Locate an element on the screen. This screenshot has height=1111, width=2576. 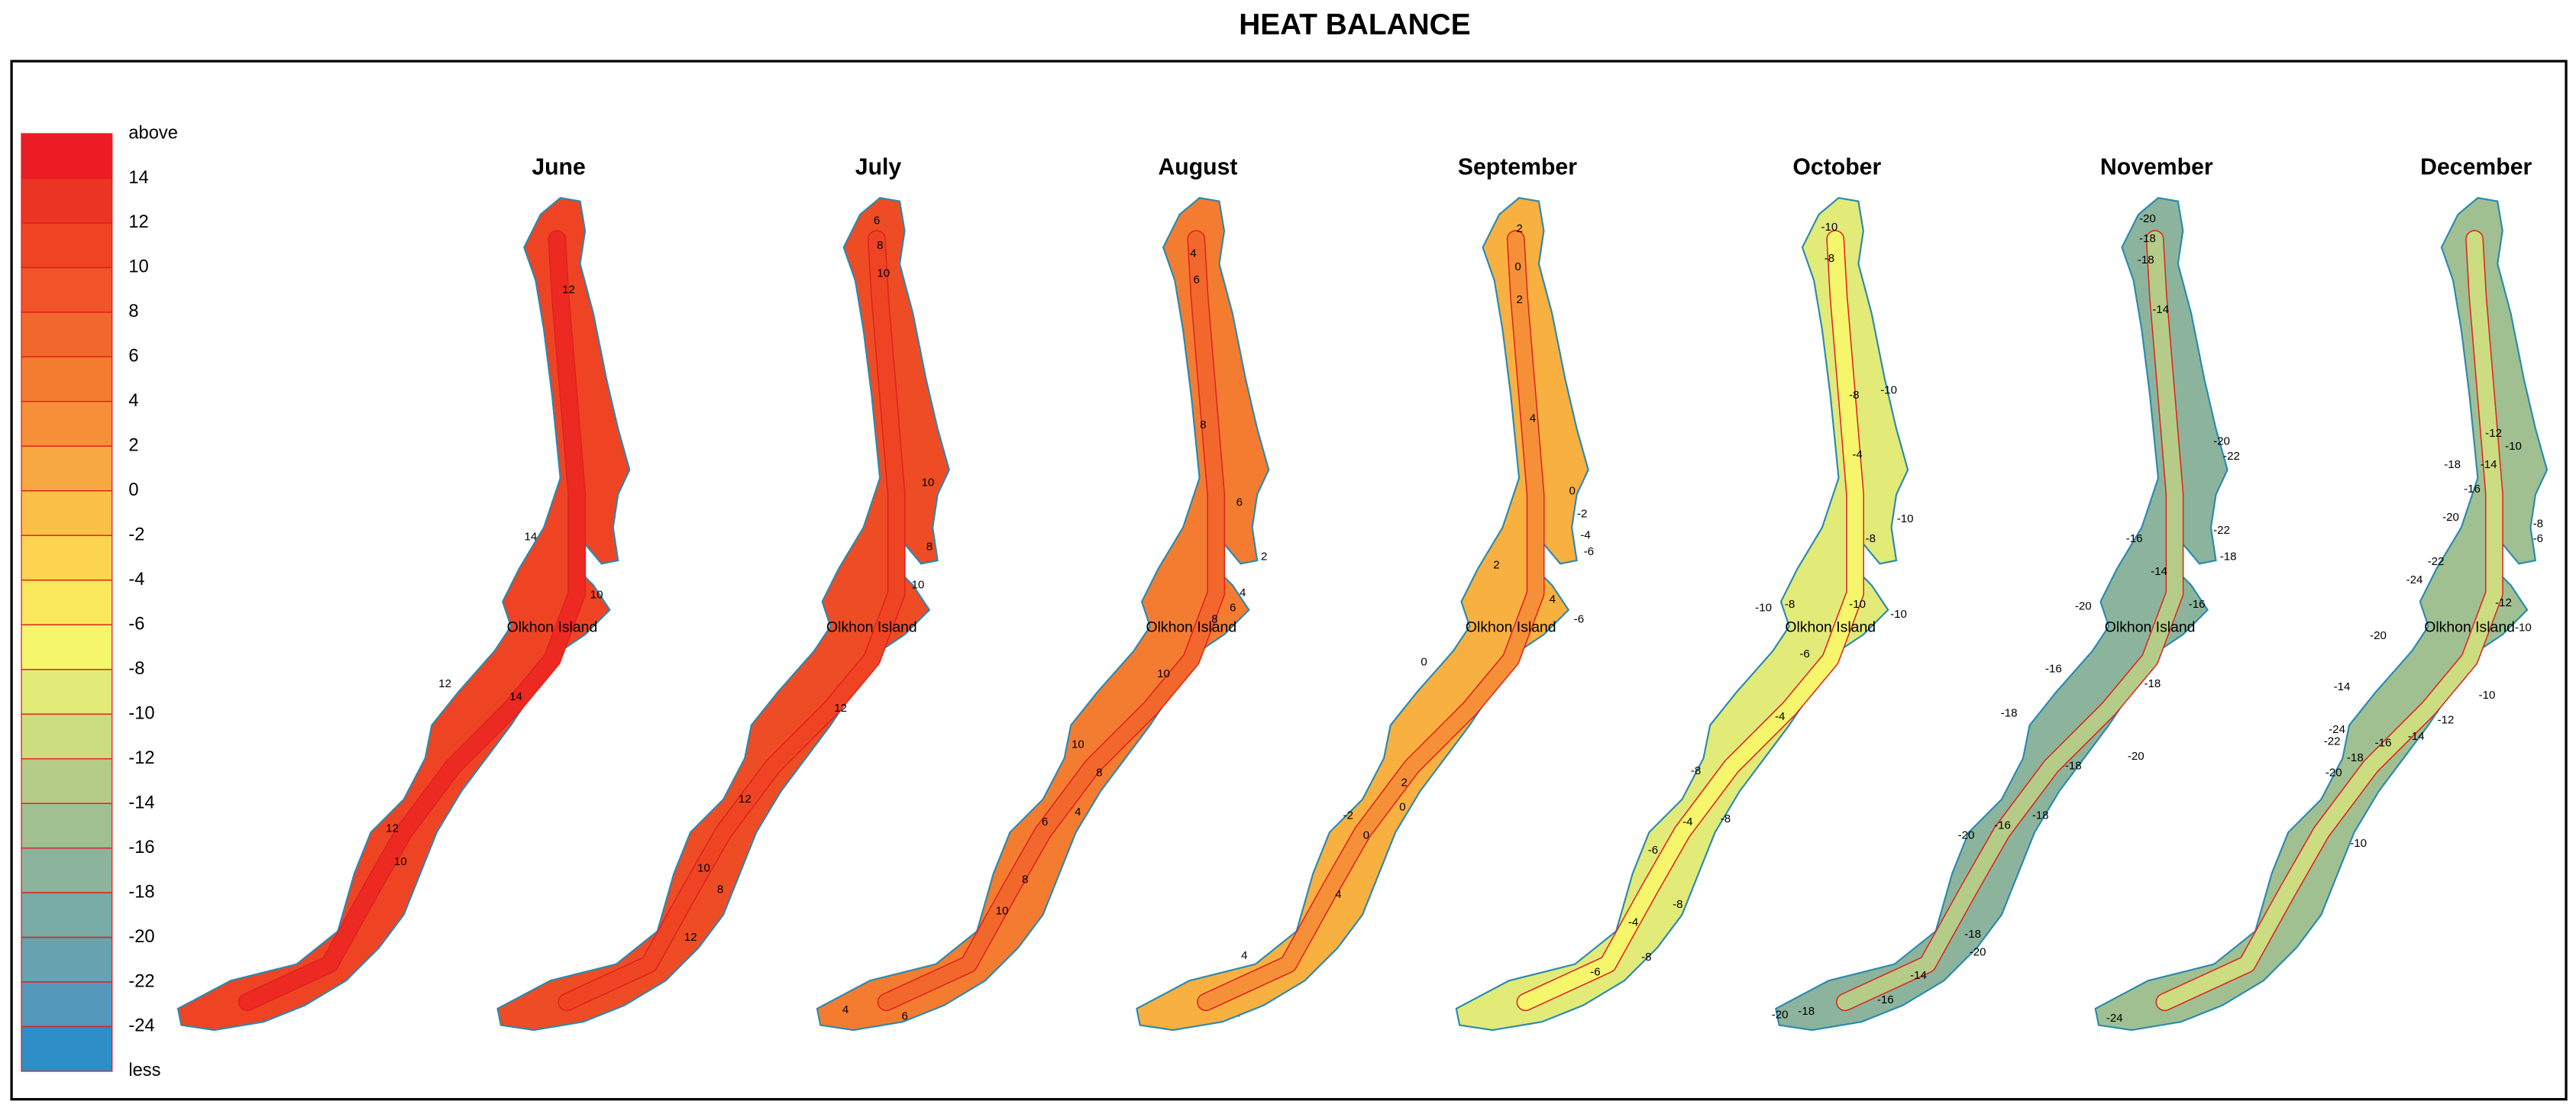
contour-label: -22 is located at coordinates (2332, 741).